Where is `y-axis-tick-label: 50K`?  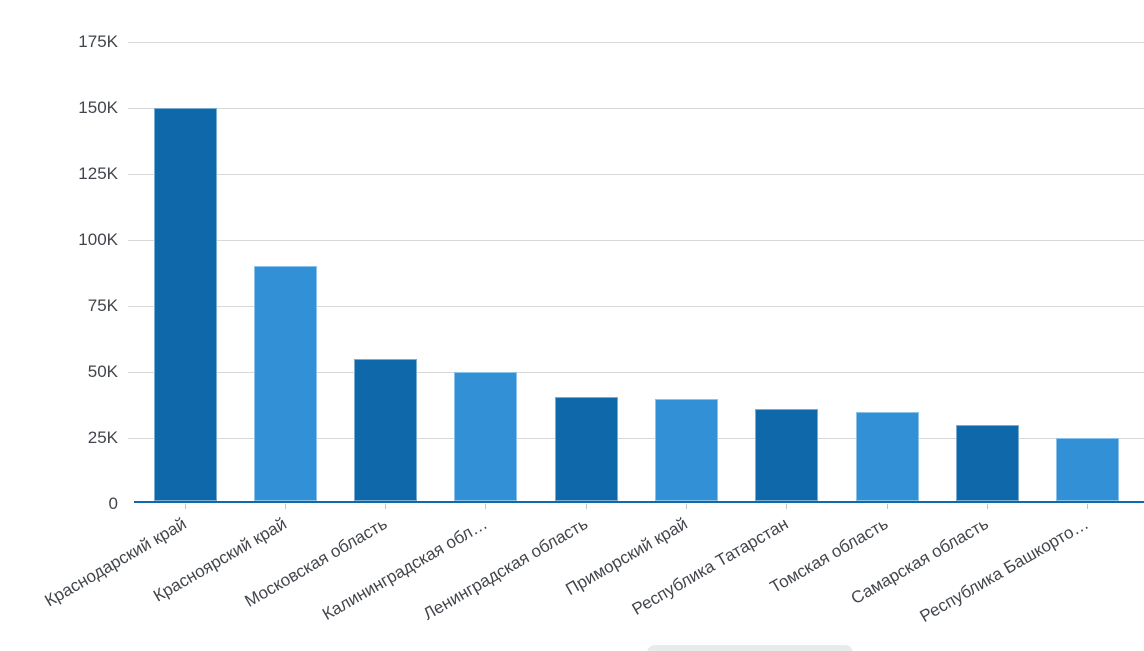
y-axis-tick-label: 50K is located at coordinates (102, 371).